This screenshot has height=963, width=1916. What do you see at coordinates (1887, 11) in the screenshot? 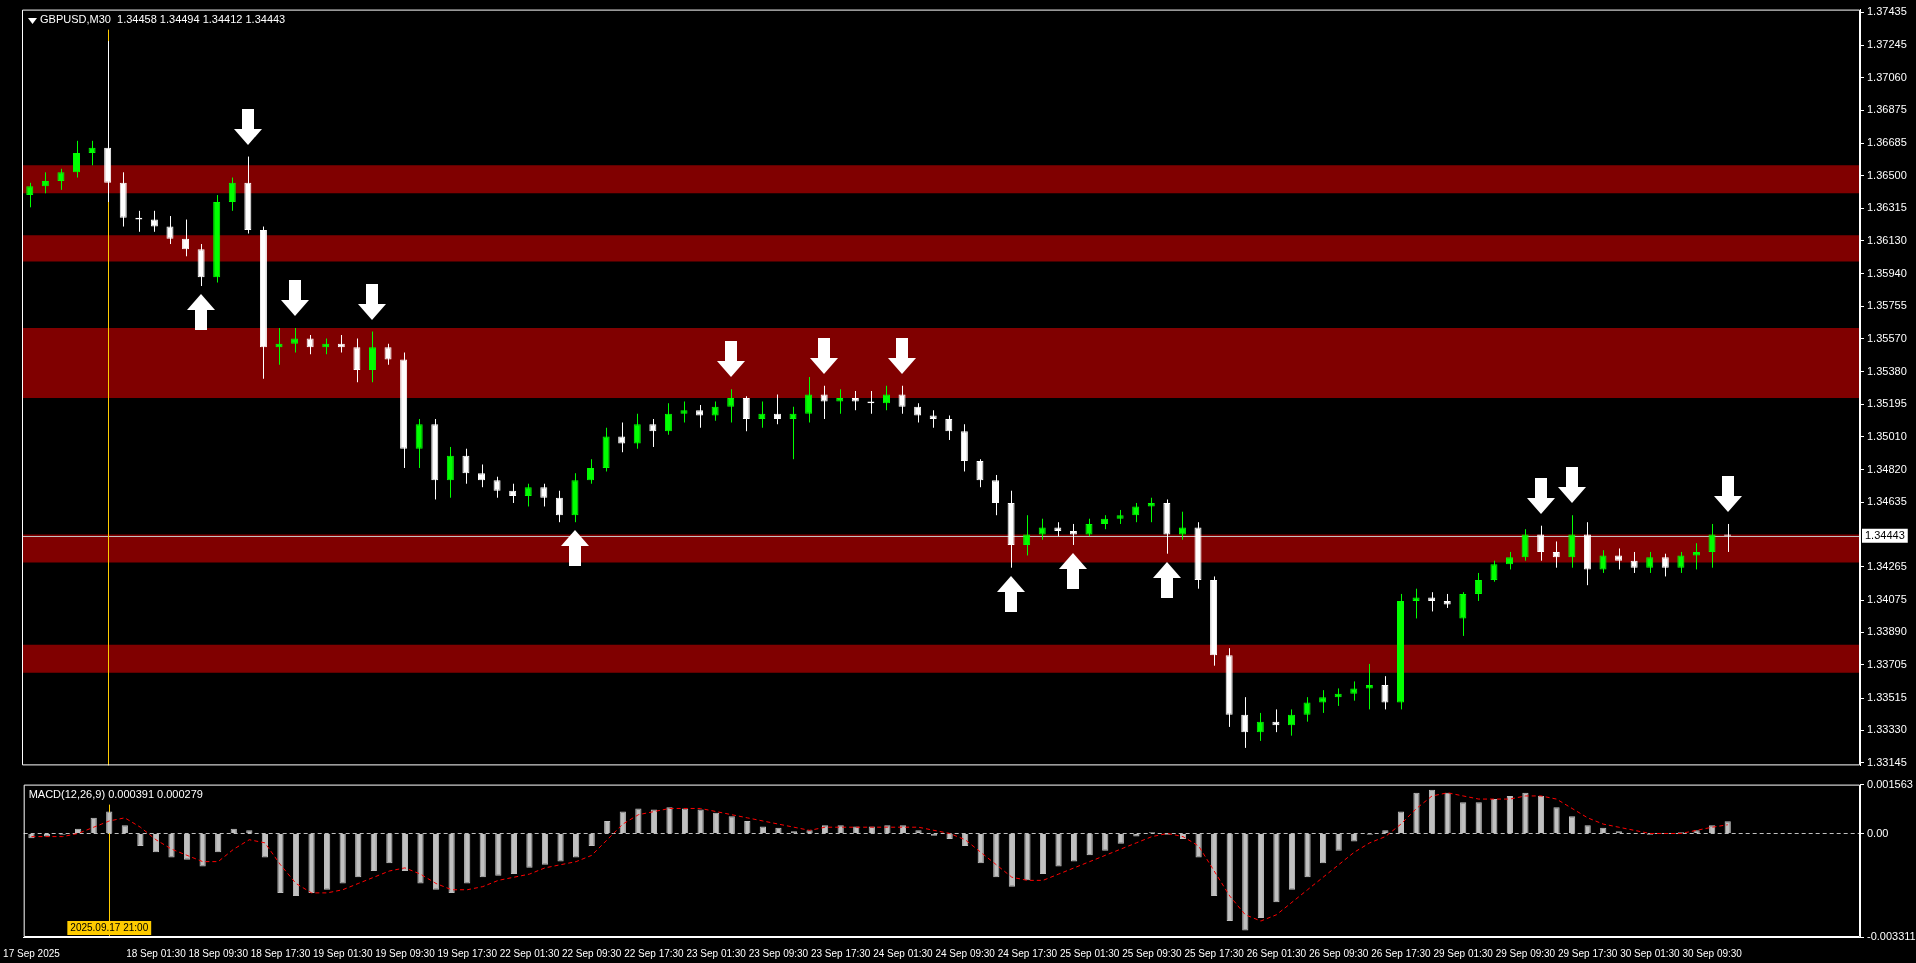
I see `y-tick-label: 1.37435` at bounding box center [1887, 11].